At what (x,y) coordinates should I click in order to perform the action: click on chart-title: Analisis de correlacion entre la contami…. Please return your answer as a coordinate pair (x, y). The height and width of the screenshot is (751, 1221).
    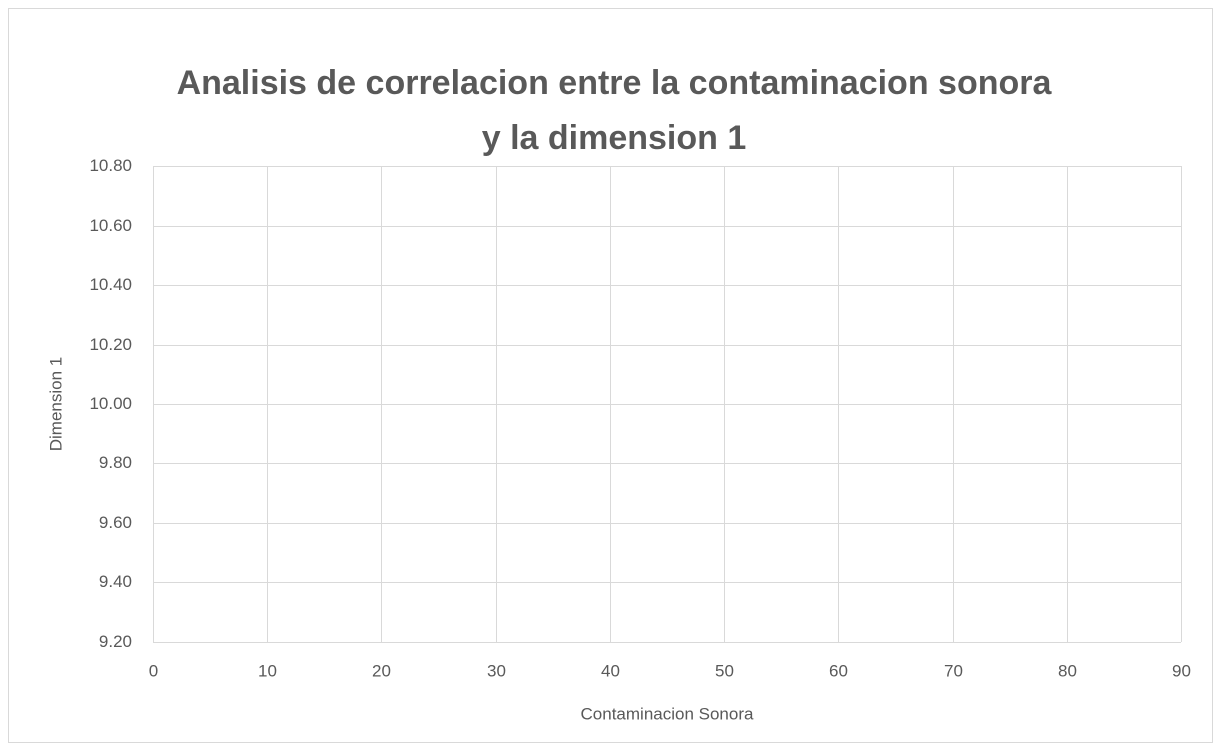
    Looking at the image, I should click on (615, 83).